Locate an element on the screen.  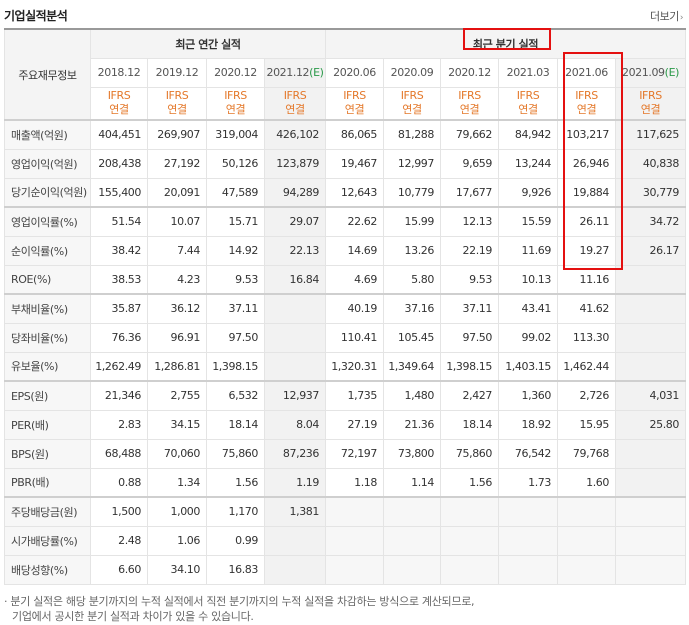
table-cell: 26.17 is located at coordinates (650, 250).